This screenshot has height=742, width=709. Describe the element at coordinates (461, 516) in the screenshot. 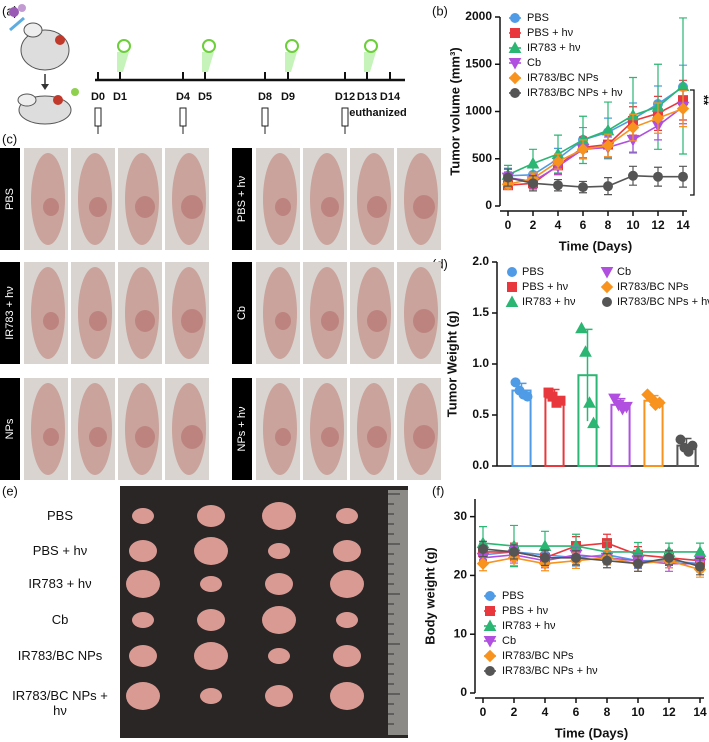

I see `y-tick-label: 30` at that location.